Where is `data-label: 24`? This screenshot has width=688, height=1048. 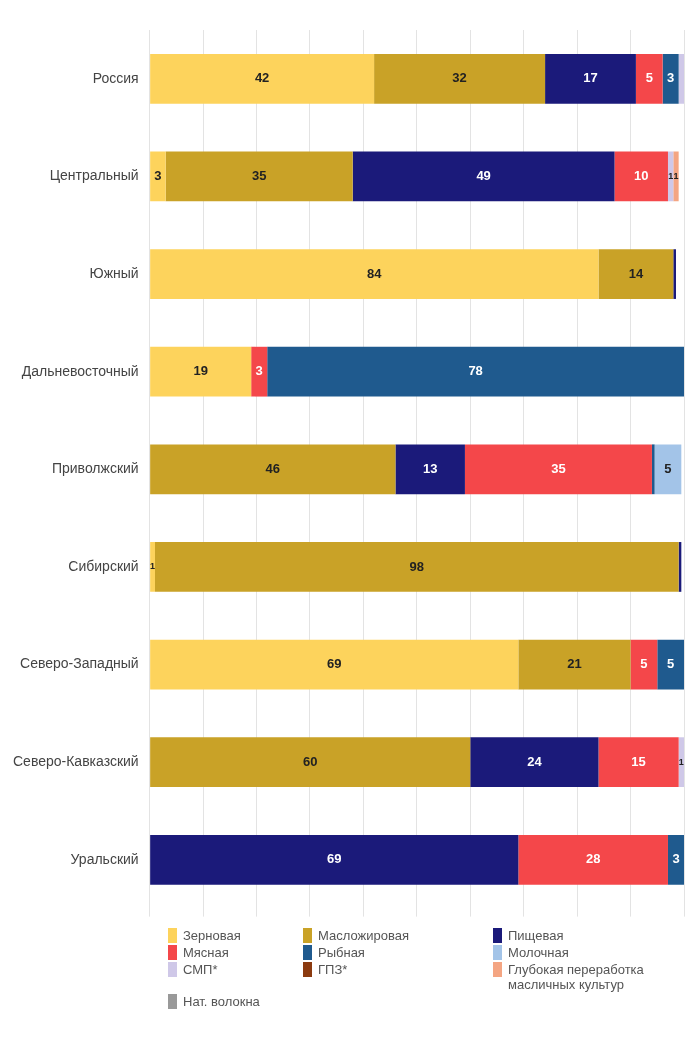
data-label: 24 is located at coordinates (535, 761).